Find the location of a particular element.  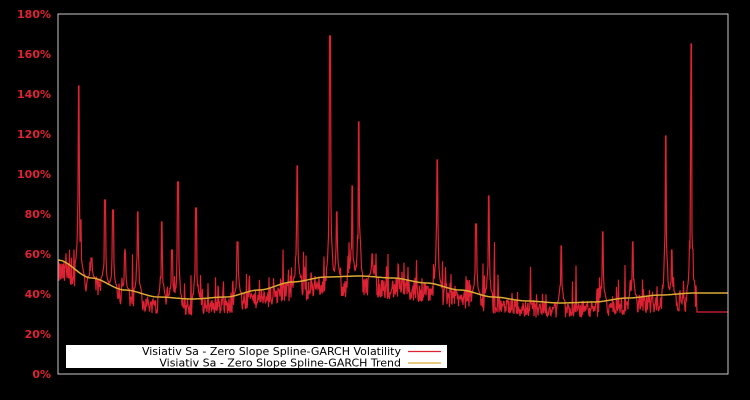

y-tick-label: 100% is located at coordinates (34, 174).